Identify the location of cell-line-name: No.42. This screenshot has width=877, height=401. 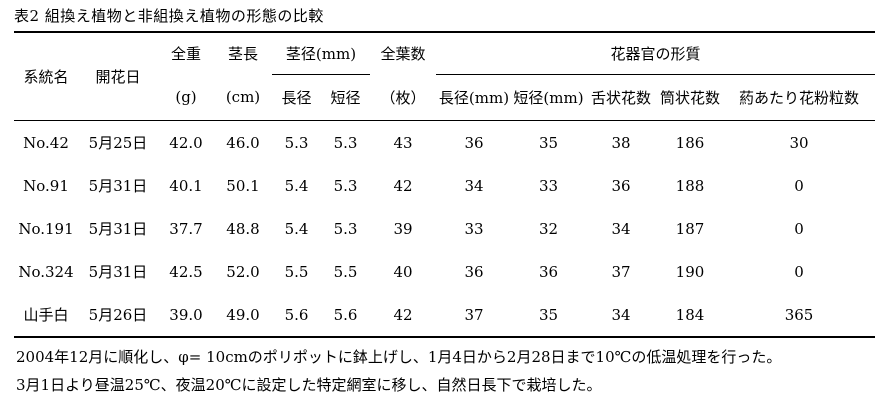
(46, 142).